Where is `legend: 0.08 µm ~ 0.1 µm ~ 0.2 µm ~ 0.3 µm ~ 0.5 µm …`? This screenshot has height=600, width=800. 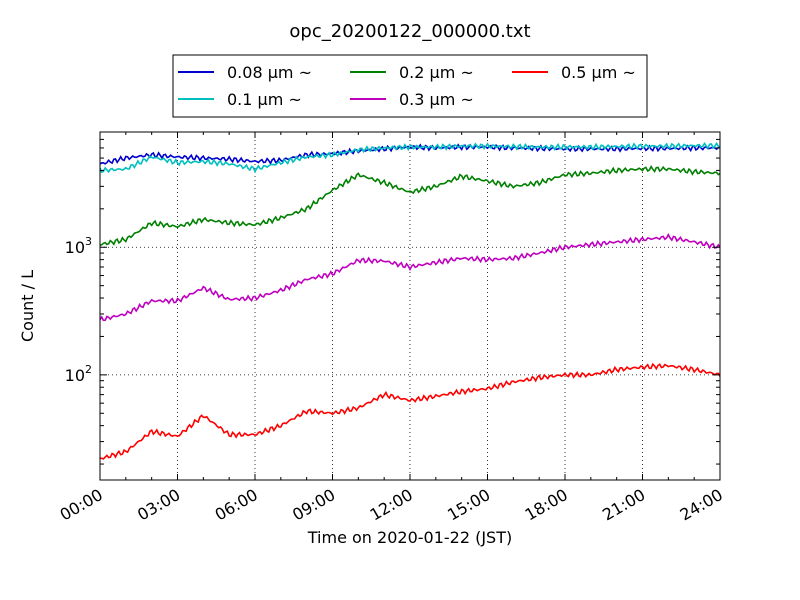
legend: 0.08 µm ~ 0.1 µm ~ 0.2 µm ~ 0.3 µm ~ 0.5 µm … is located at coordinates (410, 86).